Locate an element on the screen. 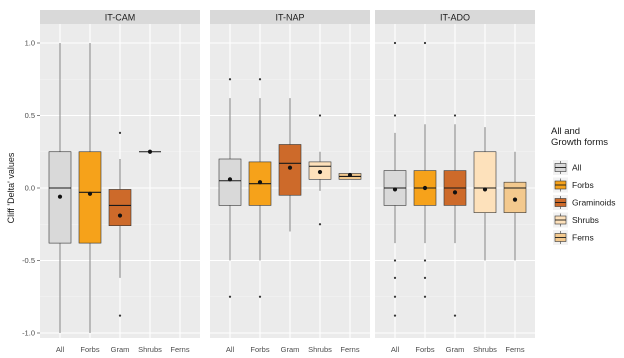 Image resolution: width=624 pixels, height=358 pixels. legend-label: Graminoids is located at coordinates (593, 203).